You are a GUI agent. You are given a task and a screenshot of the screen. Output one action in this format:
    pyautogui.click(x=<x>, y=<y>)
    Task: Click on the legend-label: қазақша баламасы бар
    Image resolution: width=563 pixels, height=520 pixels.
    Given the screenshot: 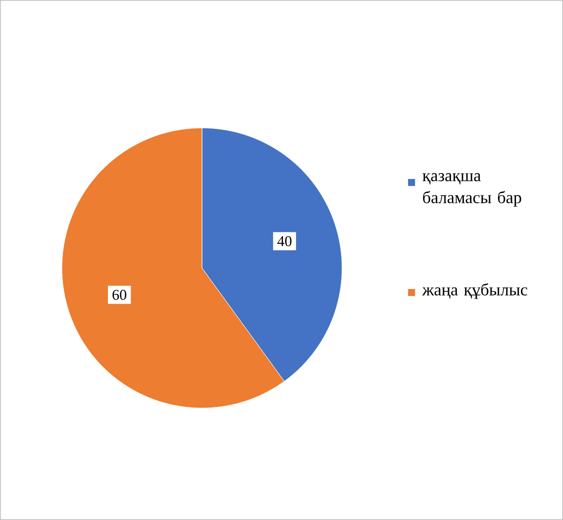 What is the action you would take?
    pyautogui.click(x=472, y=190)
    